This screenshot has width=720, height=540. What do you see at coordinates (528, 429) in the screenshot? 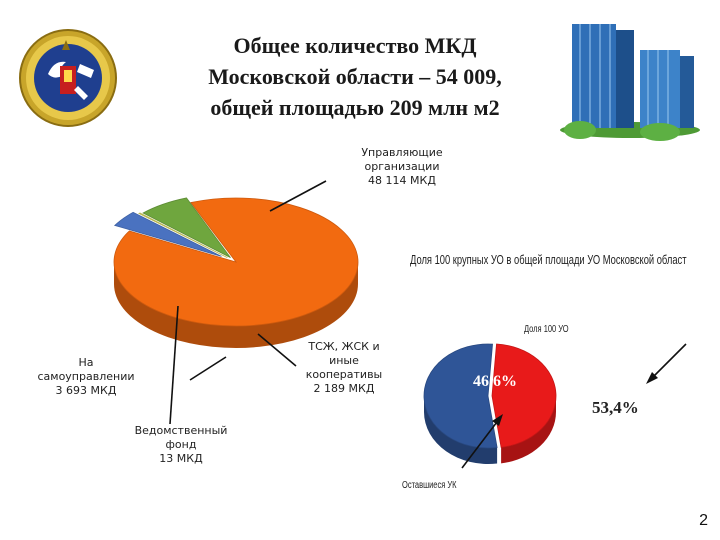
I see `small-pie-slice-0-side` at bounding box center [528, 429].